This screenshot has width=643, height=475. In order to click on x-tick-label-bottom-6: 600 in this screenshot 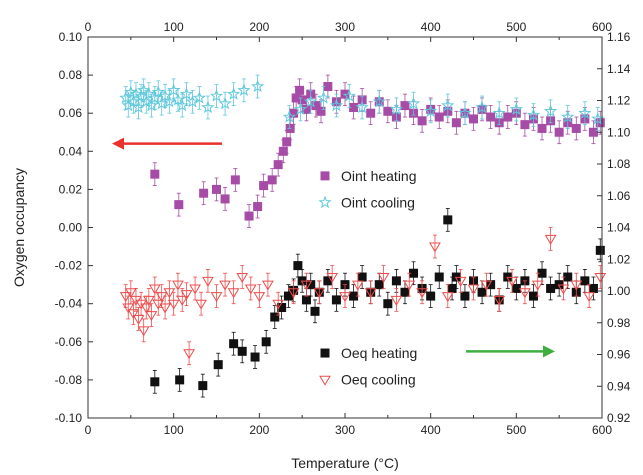, I will do `click(602, 430)`.